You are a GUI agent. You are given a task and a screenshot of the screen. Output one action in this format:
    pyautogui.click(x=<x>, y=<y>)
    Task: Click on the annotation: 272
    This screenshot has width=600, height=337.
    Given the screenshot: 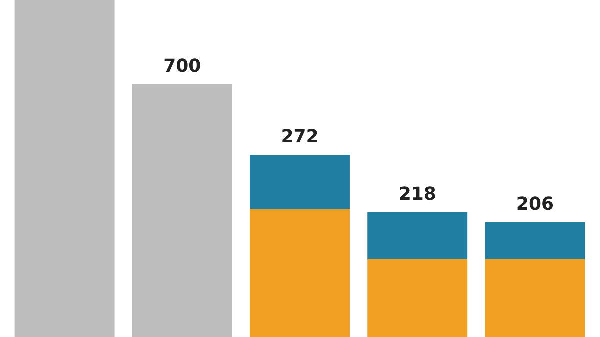 What is the action you would take?
    pyautogui.click(x=300, y=137)
    